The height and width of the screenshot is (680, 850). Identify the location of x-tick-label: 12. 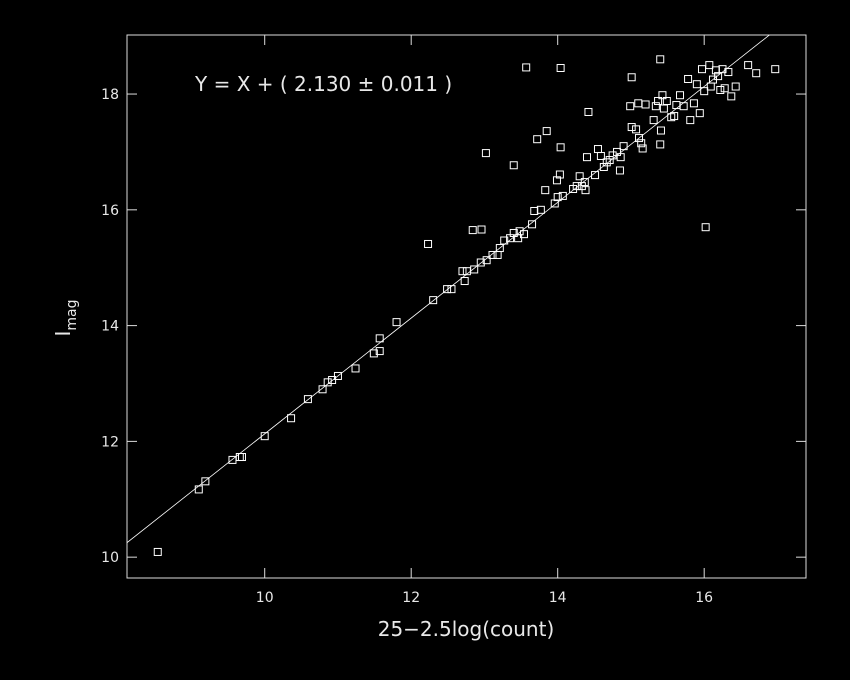
(411, 598).